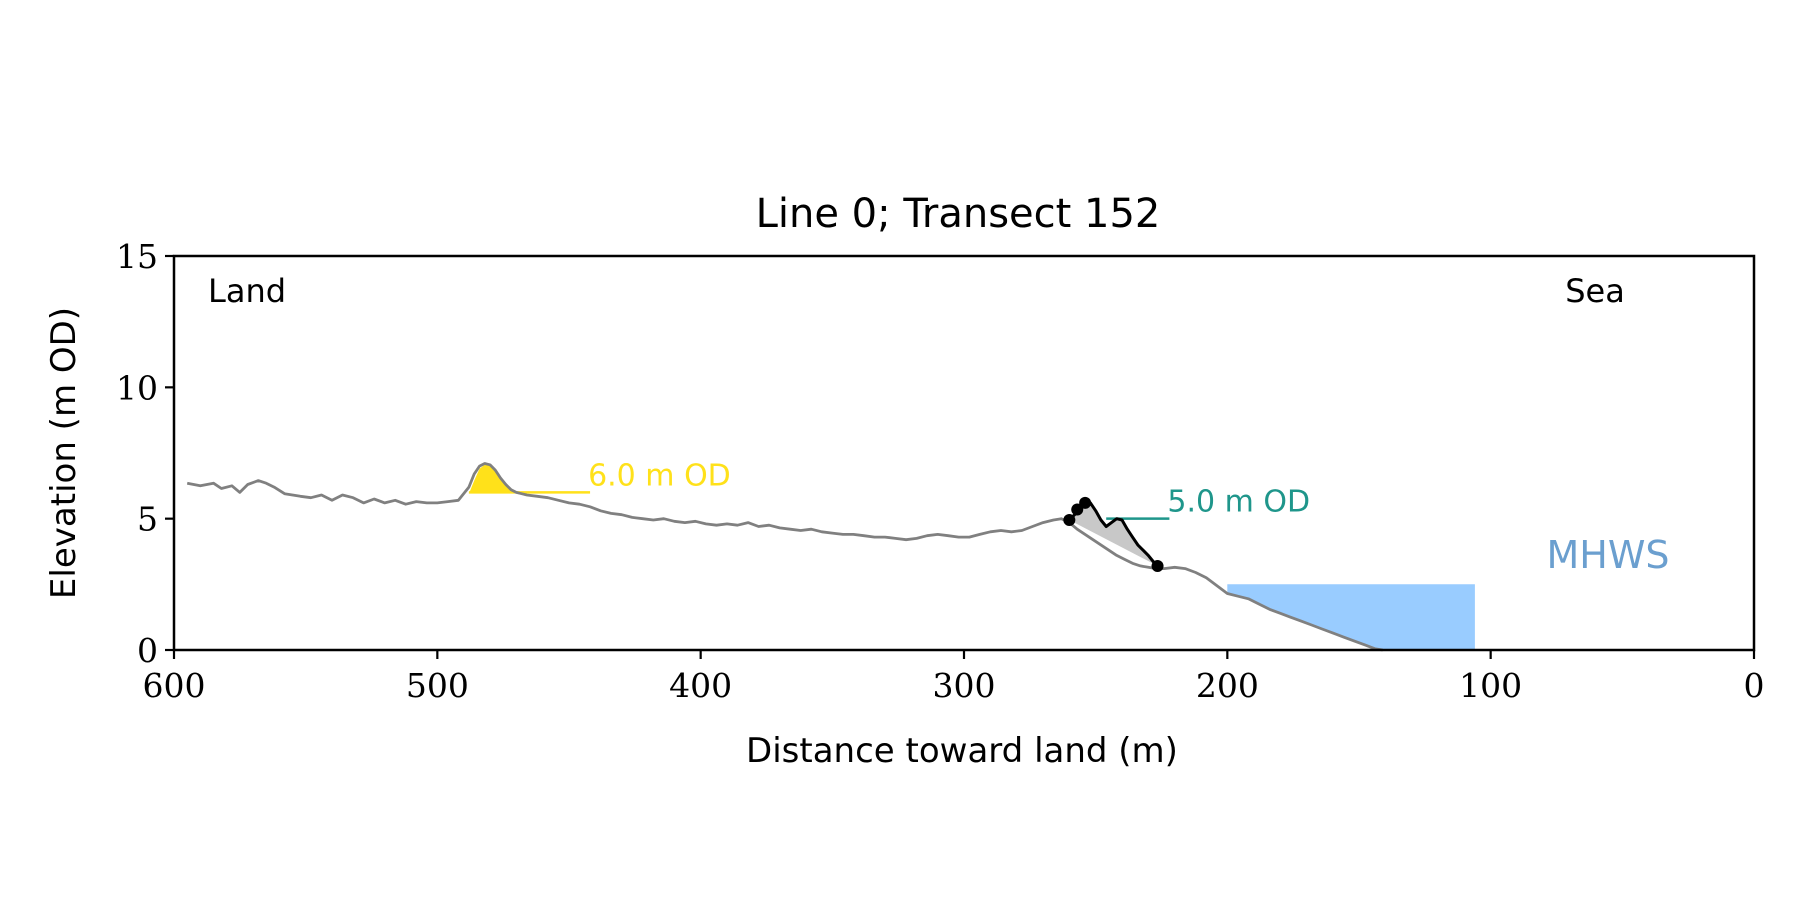  Describe the element at coordinates (659, 475) in the screenshot. I see `level-label: 6.0 m OD` at that location.